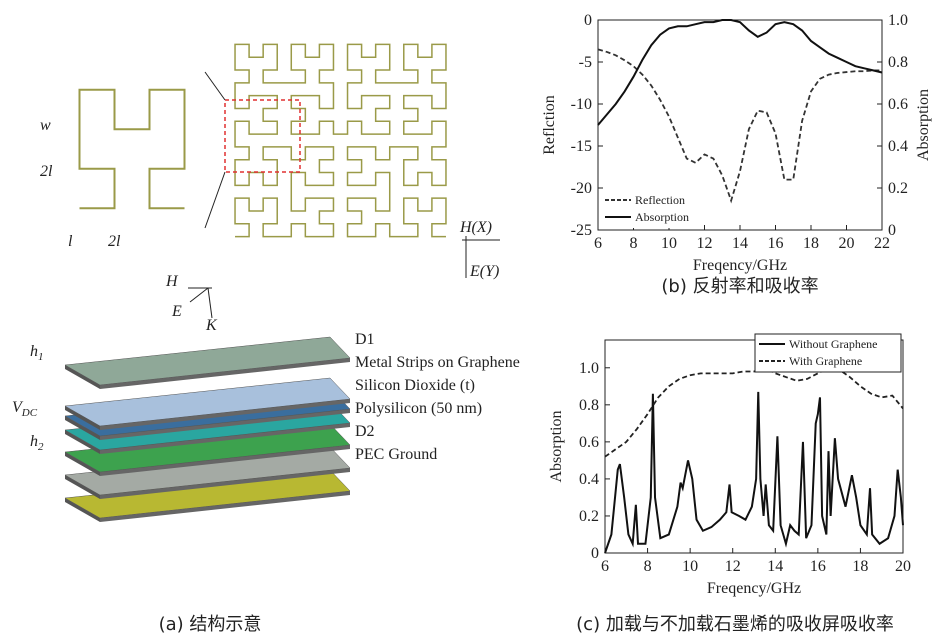  Describe the element at coordinates (923, 125) in the screenshot. I see `y2-axis-label: Absorption` at that location.